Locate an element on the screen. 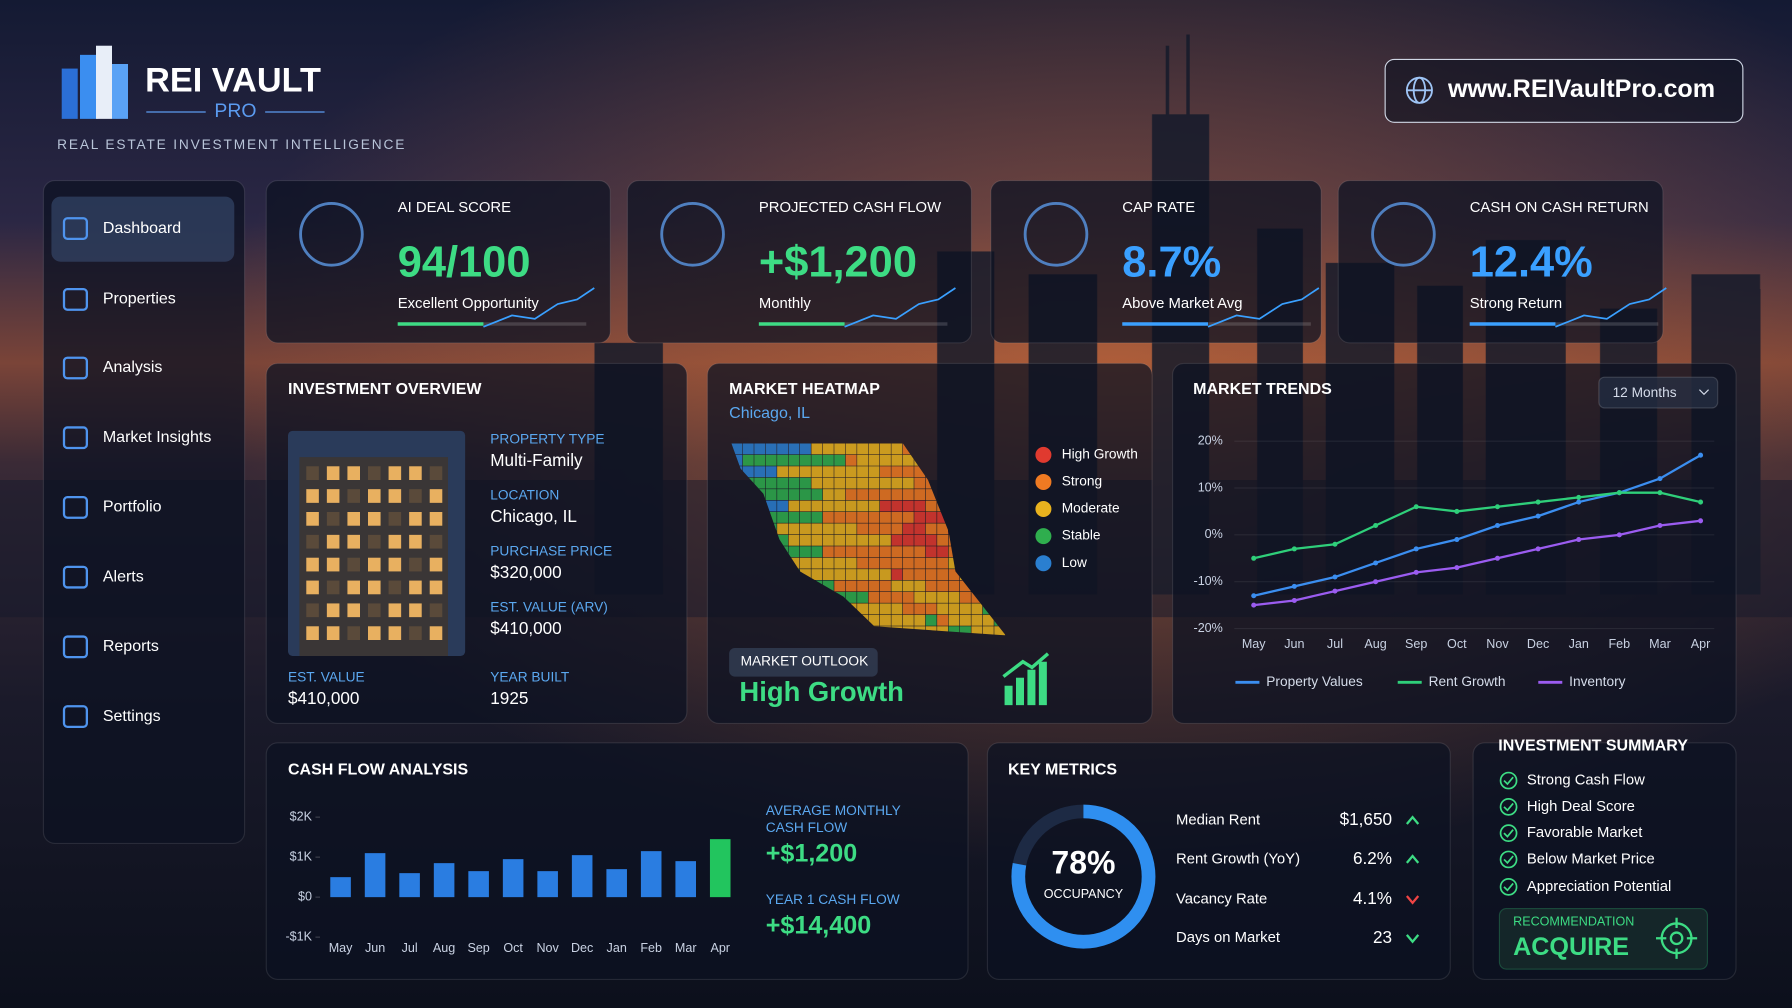 The width and height of the screenshot is (1792, 1008). cashflow-panel is located at coordinates (617, 861).